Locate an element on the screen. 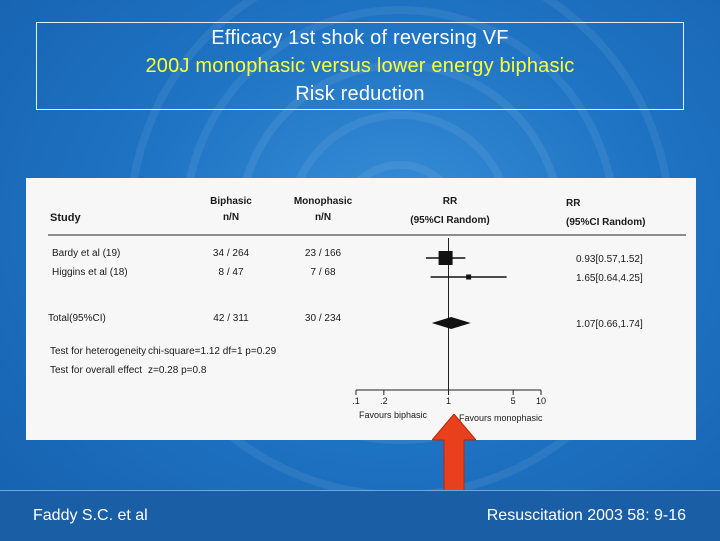 The image size is (720, 541). header-rr-plot: RR is located at coordinates (450, 201).